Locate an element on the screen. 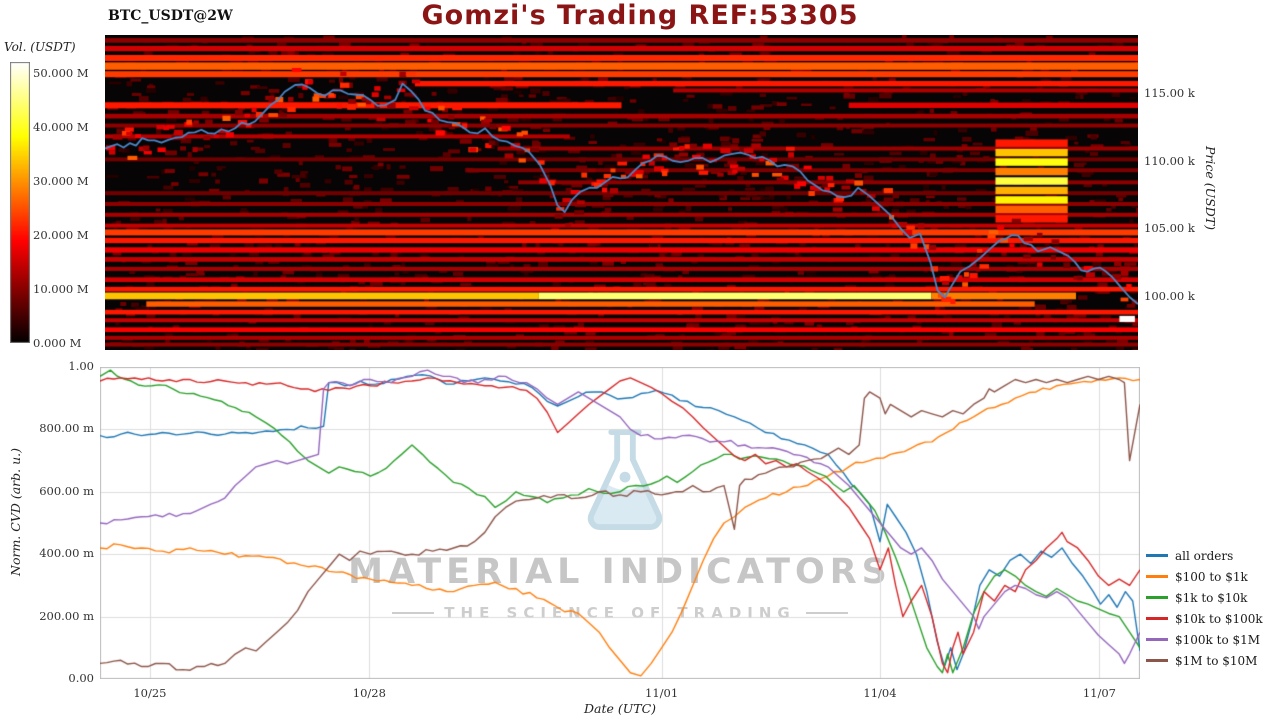 The image size is (1280, 720). cvd-y-tick: 600.00 m is located at coordinates (66, 490).